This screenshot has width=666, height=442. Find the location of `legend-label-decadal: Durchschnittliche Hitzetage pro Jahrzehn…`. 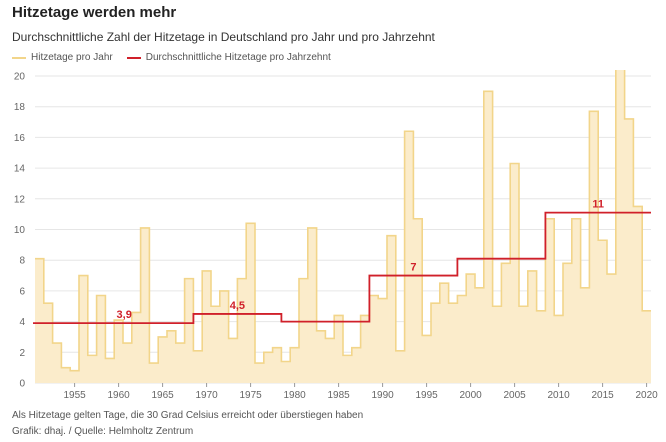

legend-label-decadal: Durchschnittliche Hitzetage pro Jahrzehn… is located at coordinates (238, 57).